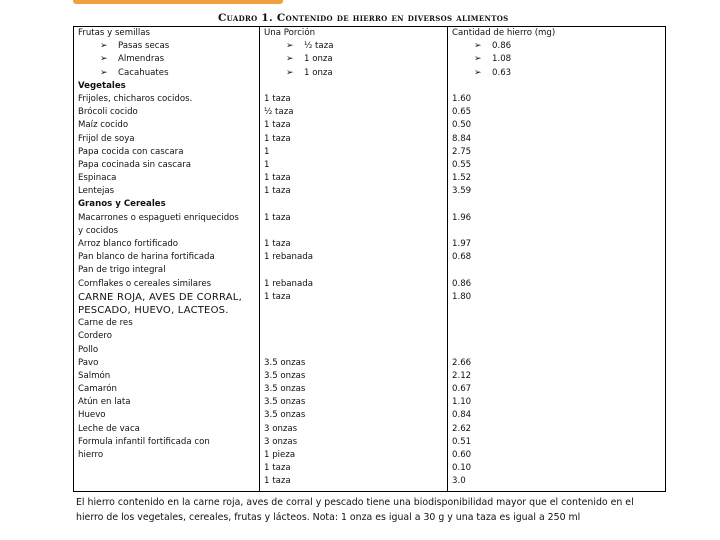 The image size is (720, 540). I want to click on food-cell: Arroz blanco fortificado, so click(128, 244).